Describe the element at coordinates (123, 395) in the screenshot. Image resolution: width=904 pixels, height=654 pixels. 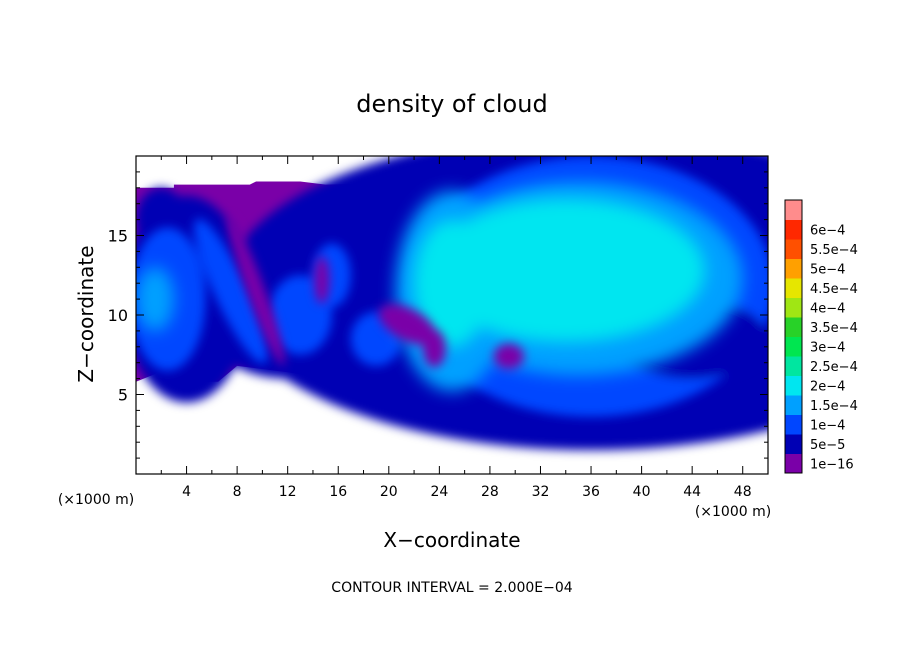
I see `y-tick-label: 5` at that location.